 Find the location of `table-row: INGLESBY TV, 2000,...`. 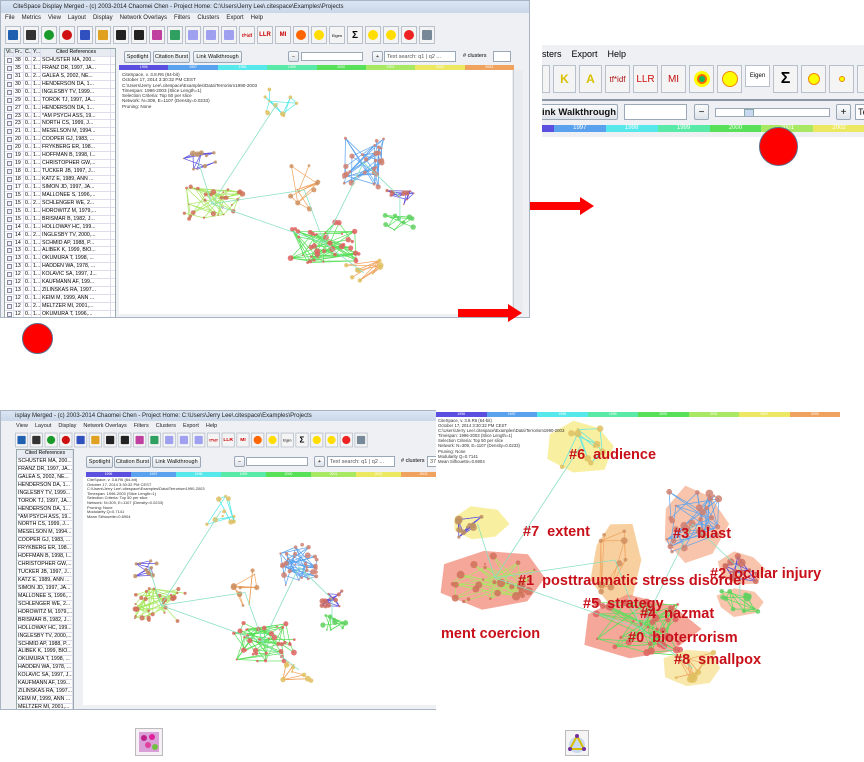

table-row: INGLESBY TV, 2000,... is located at coordinates (45, 636).